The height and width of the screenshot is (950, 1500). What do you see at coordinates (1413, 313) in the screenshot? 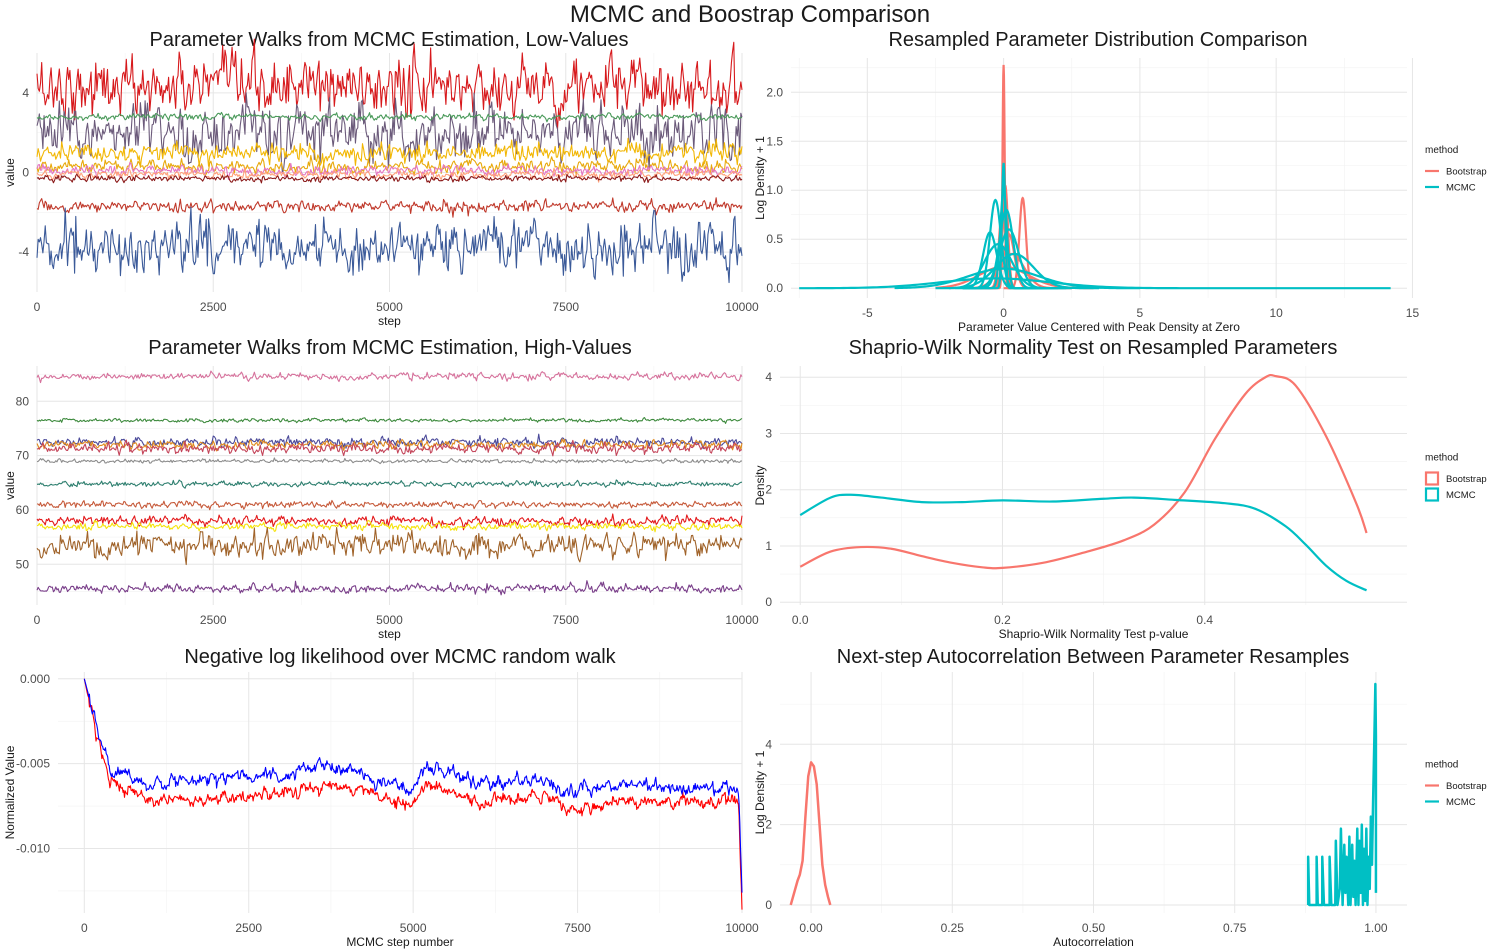
I see `x-tick-label: 15` at bounding box center [1413, 313].